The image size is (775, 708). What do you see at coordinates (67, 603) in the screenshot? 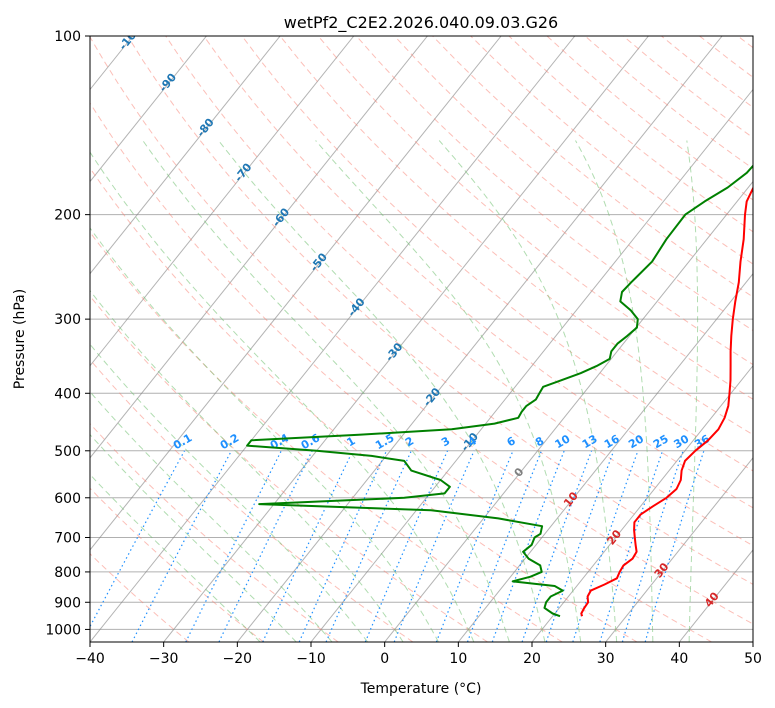
I see `y-tick-label: 900` at bounding box center [67, 603].